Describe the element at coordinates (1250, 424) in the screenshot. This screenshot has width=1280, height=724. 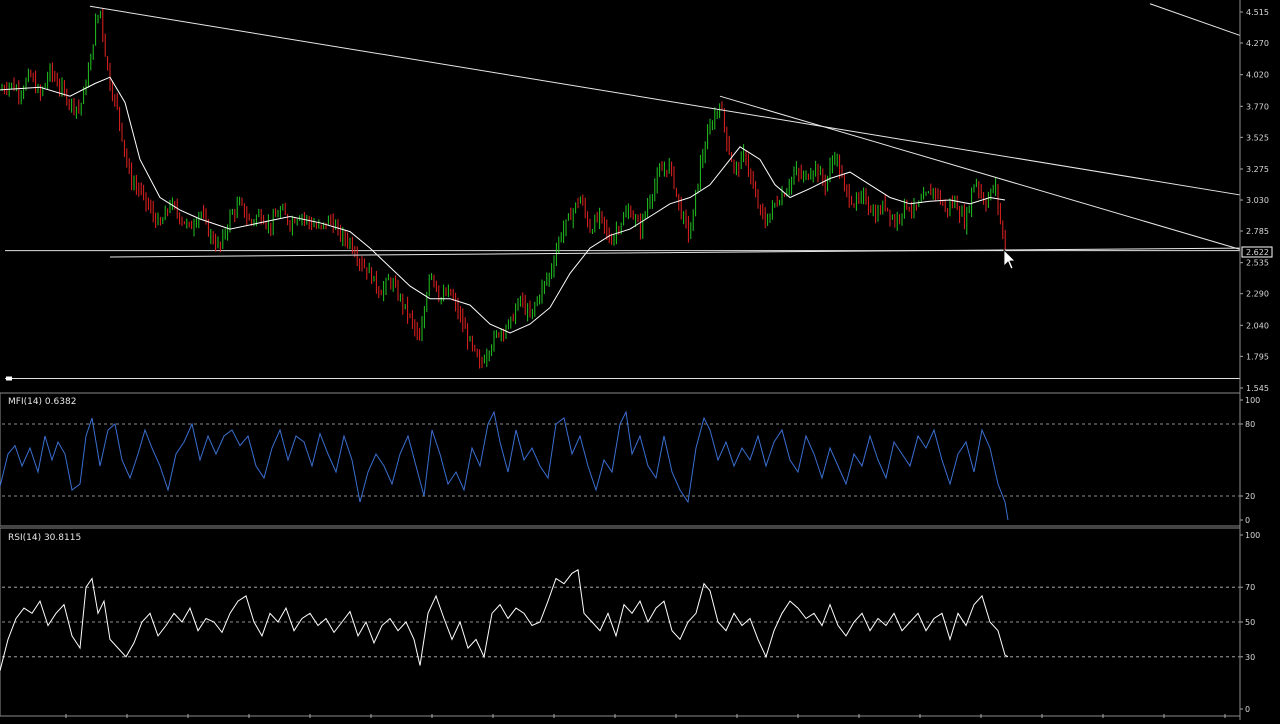
I see `indicator-tick-label: 80` at that location.